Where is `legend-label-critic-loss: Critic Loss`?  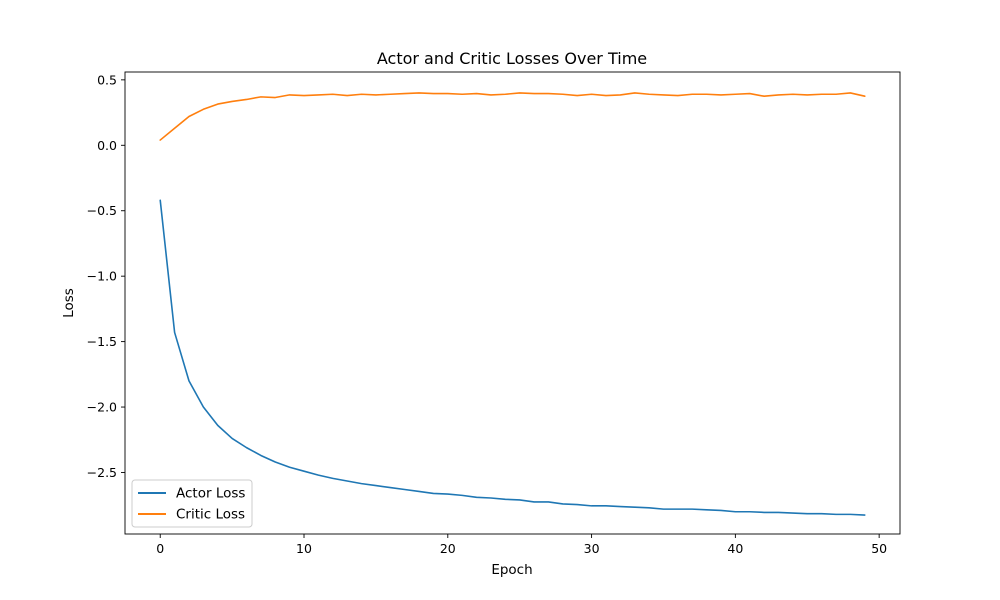
legend-label-critic-loss: Critic Loss is located at coordinates (210, 515).